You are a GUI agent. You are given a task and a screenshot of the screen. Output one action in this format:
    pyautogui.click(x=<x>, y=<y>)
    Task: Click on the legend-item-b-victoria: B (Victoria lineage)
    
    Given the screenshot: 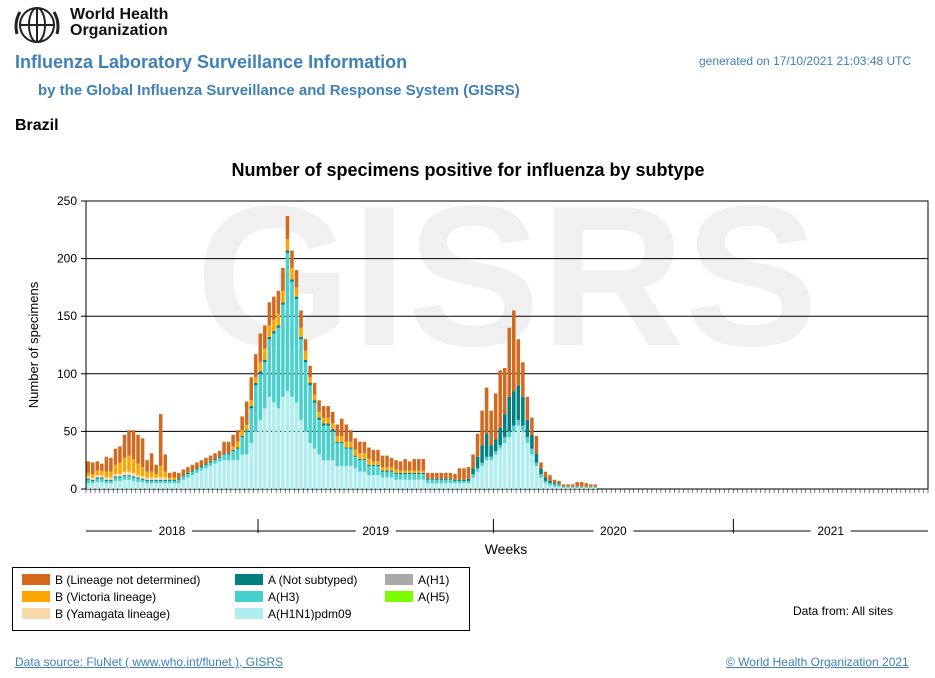 What is the action you would take?
    pyautogui.click(x=89, y=597)
    